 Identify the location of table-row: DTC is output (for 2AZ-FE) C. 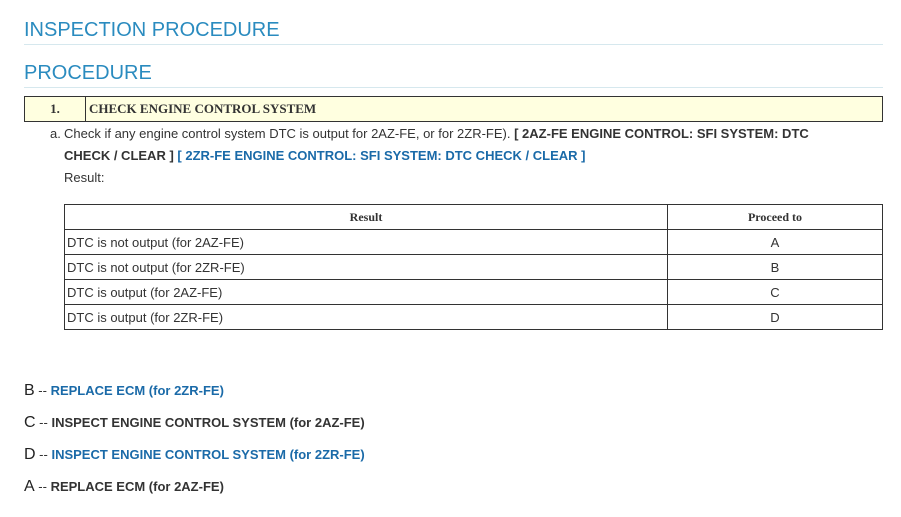
(473, 292).